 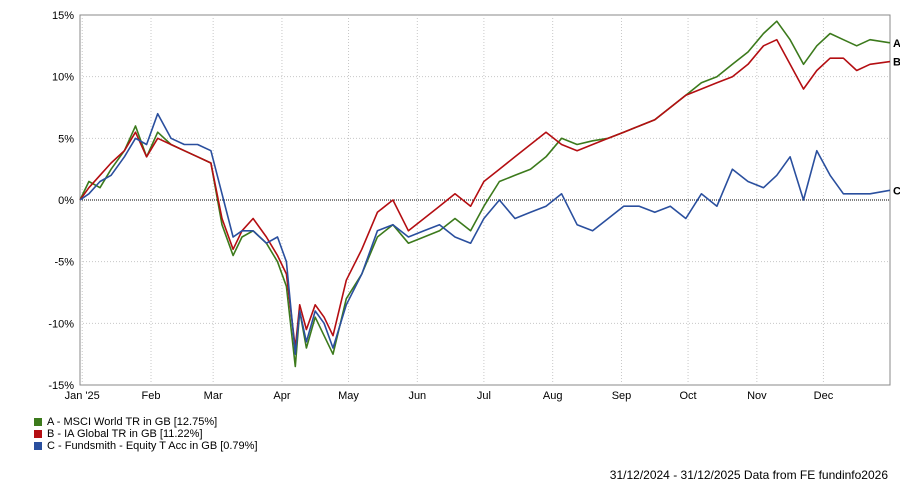 What do you see at coordinates (38, 434) in the screenshot?
I see `legend-swatch-b` at bounding box center [38, 434].